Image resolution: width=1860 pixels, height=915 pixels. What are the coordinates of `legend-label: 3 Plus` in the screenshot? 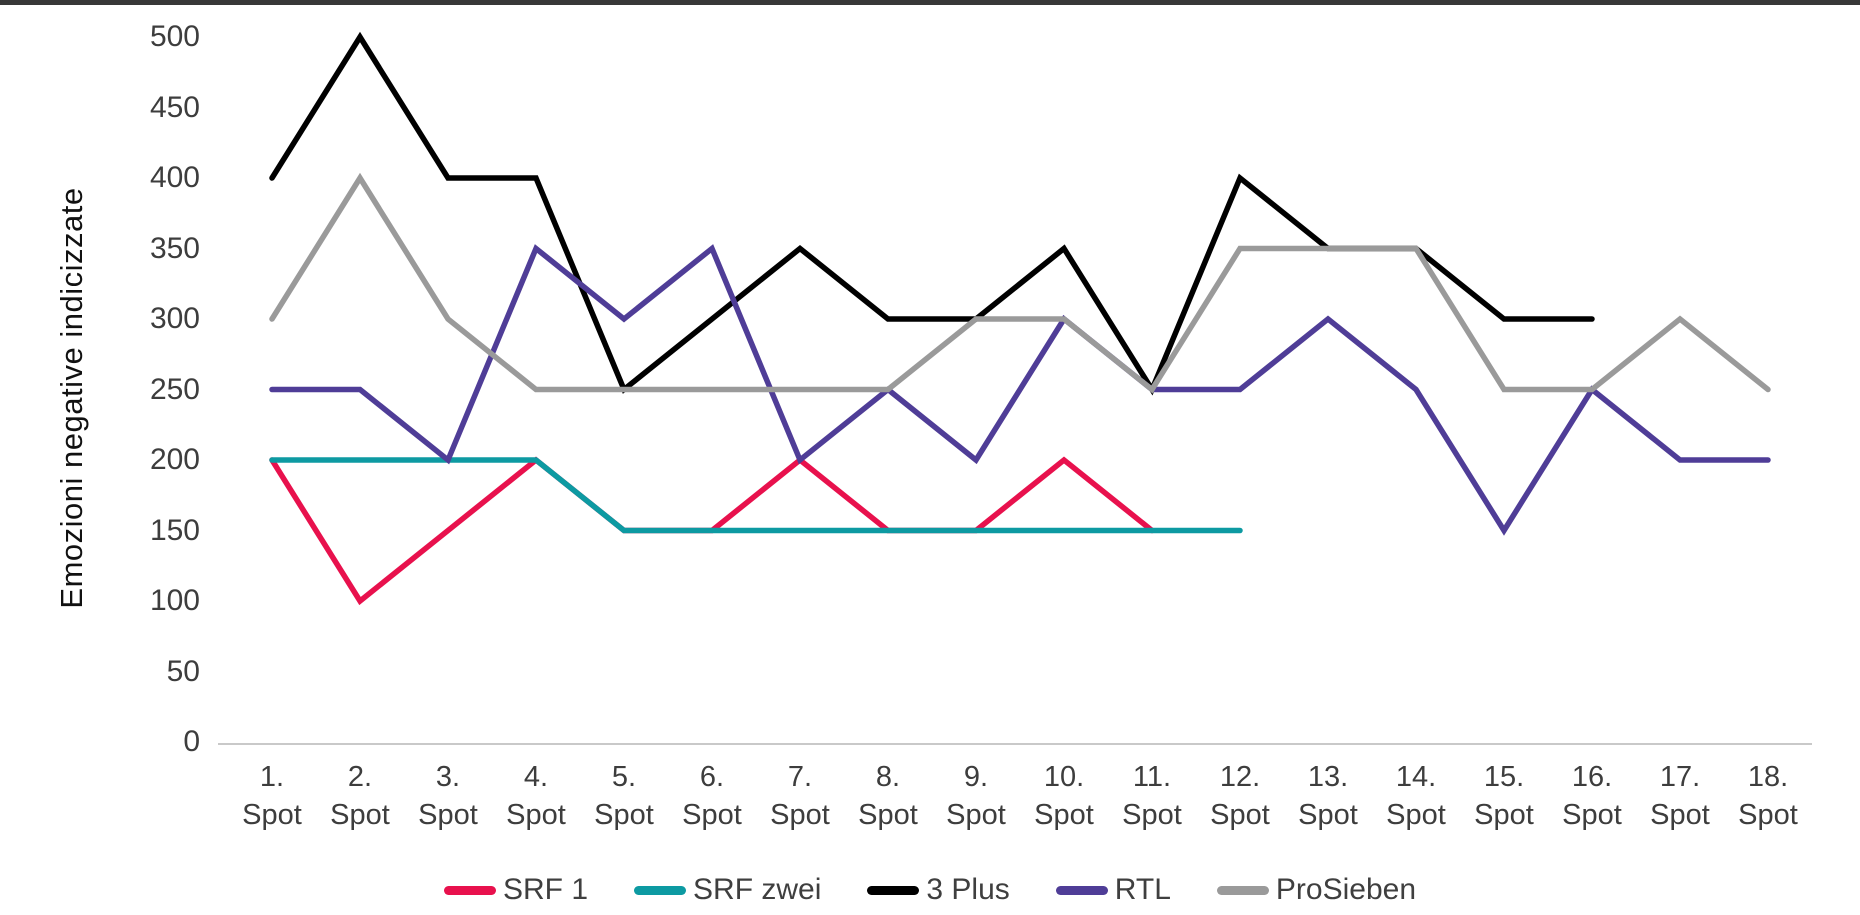 It's located at (968, 889).